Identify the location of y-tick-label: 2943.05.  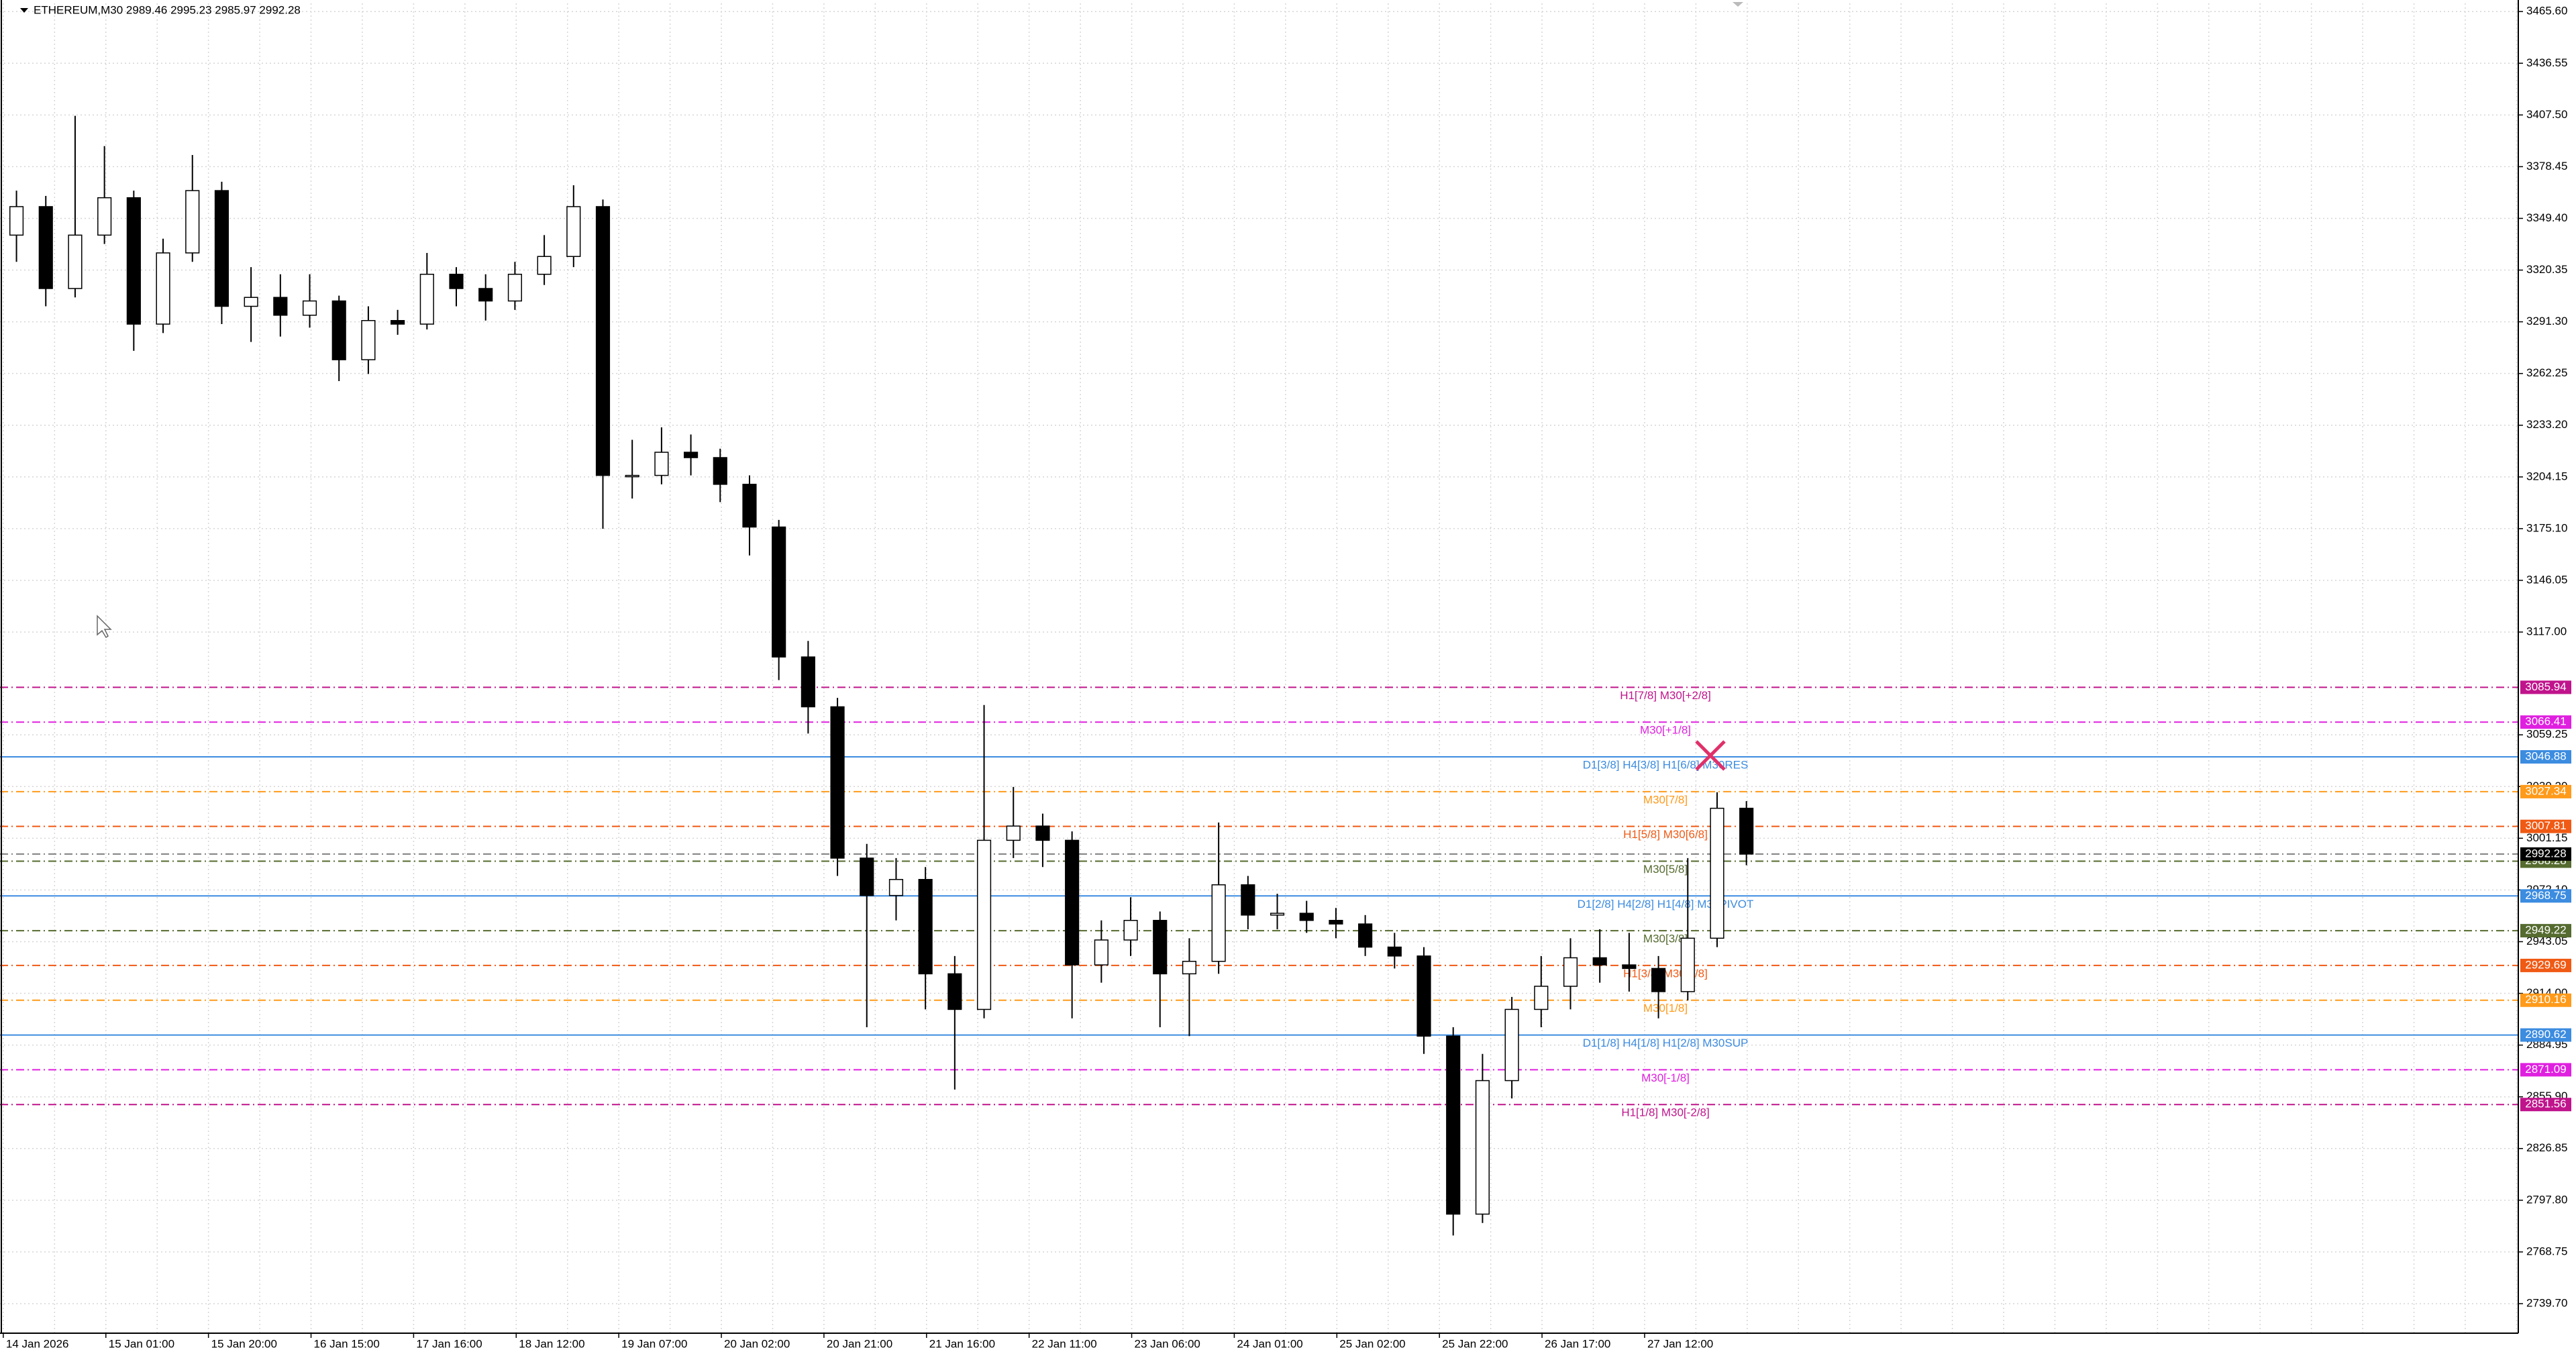
(2546, 941).